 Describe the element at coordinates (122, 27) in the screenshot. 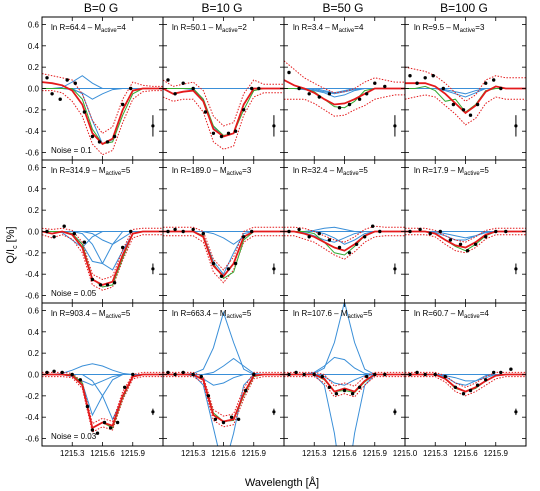

I see `annotation-suffix: =4` at that location.